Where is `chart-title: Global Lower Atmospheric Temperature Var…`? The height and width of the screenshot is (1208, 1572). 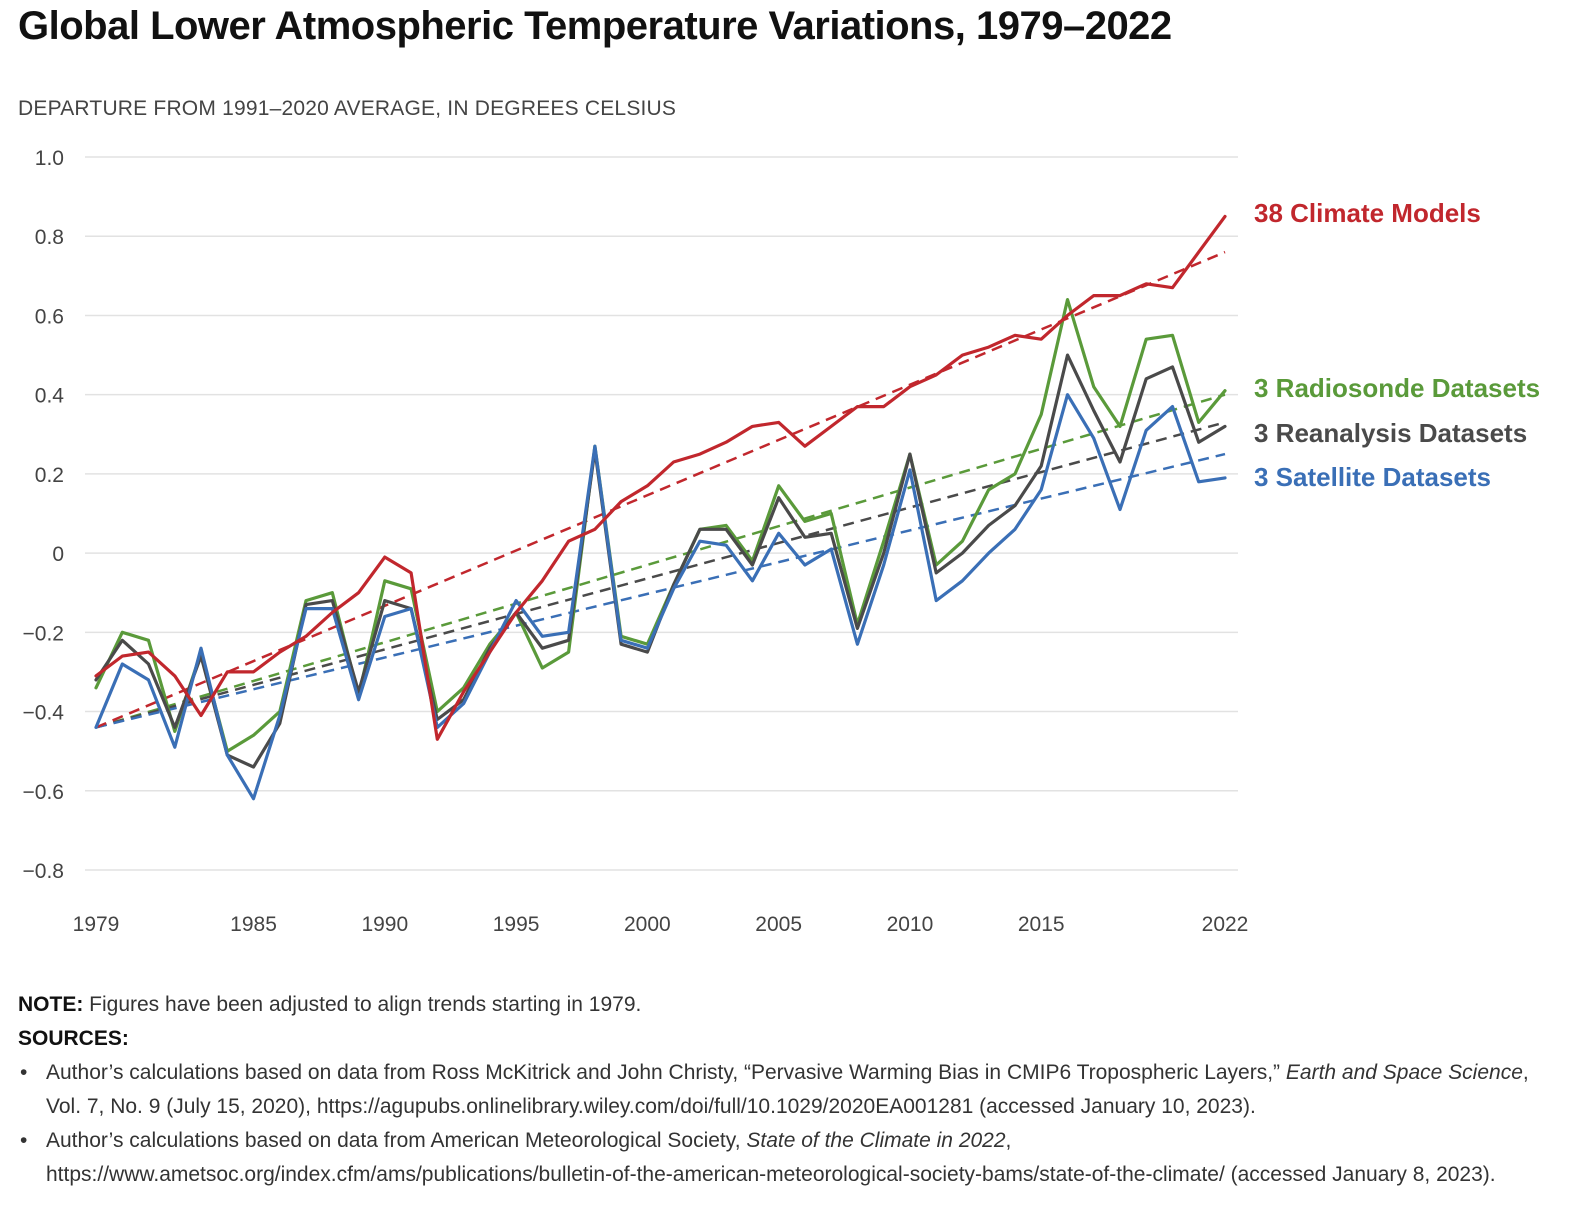 chart-title: Global Lower Atmospheric Temperature Var… is located at coordinates (595, 26).